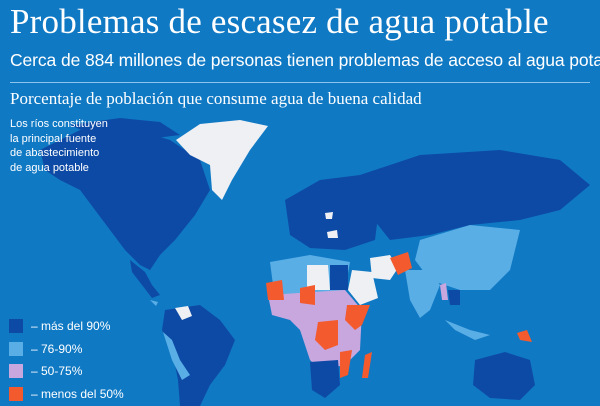 Image resolution: width=600 pixels, height=406 pixels. Describe the element at coordinates (183, 313) in the screenshot. I see `region-venezuela` at that location.